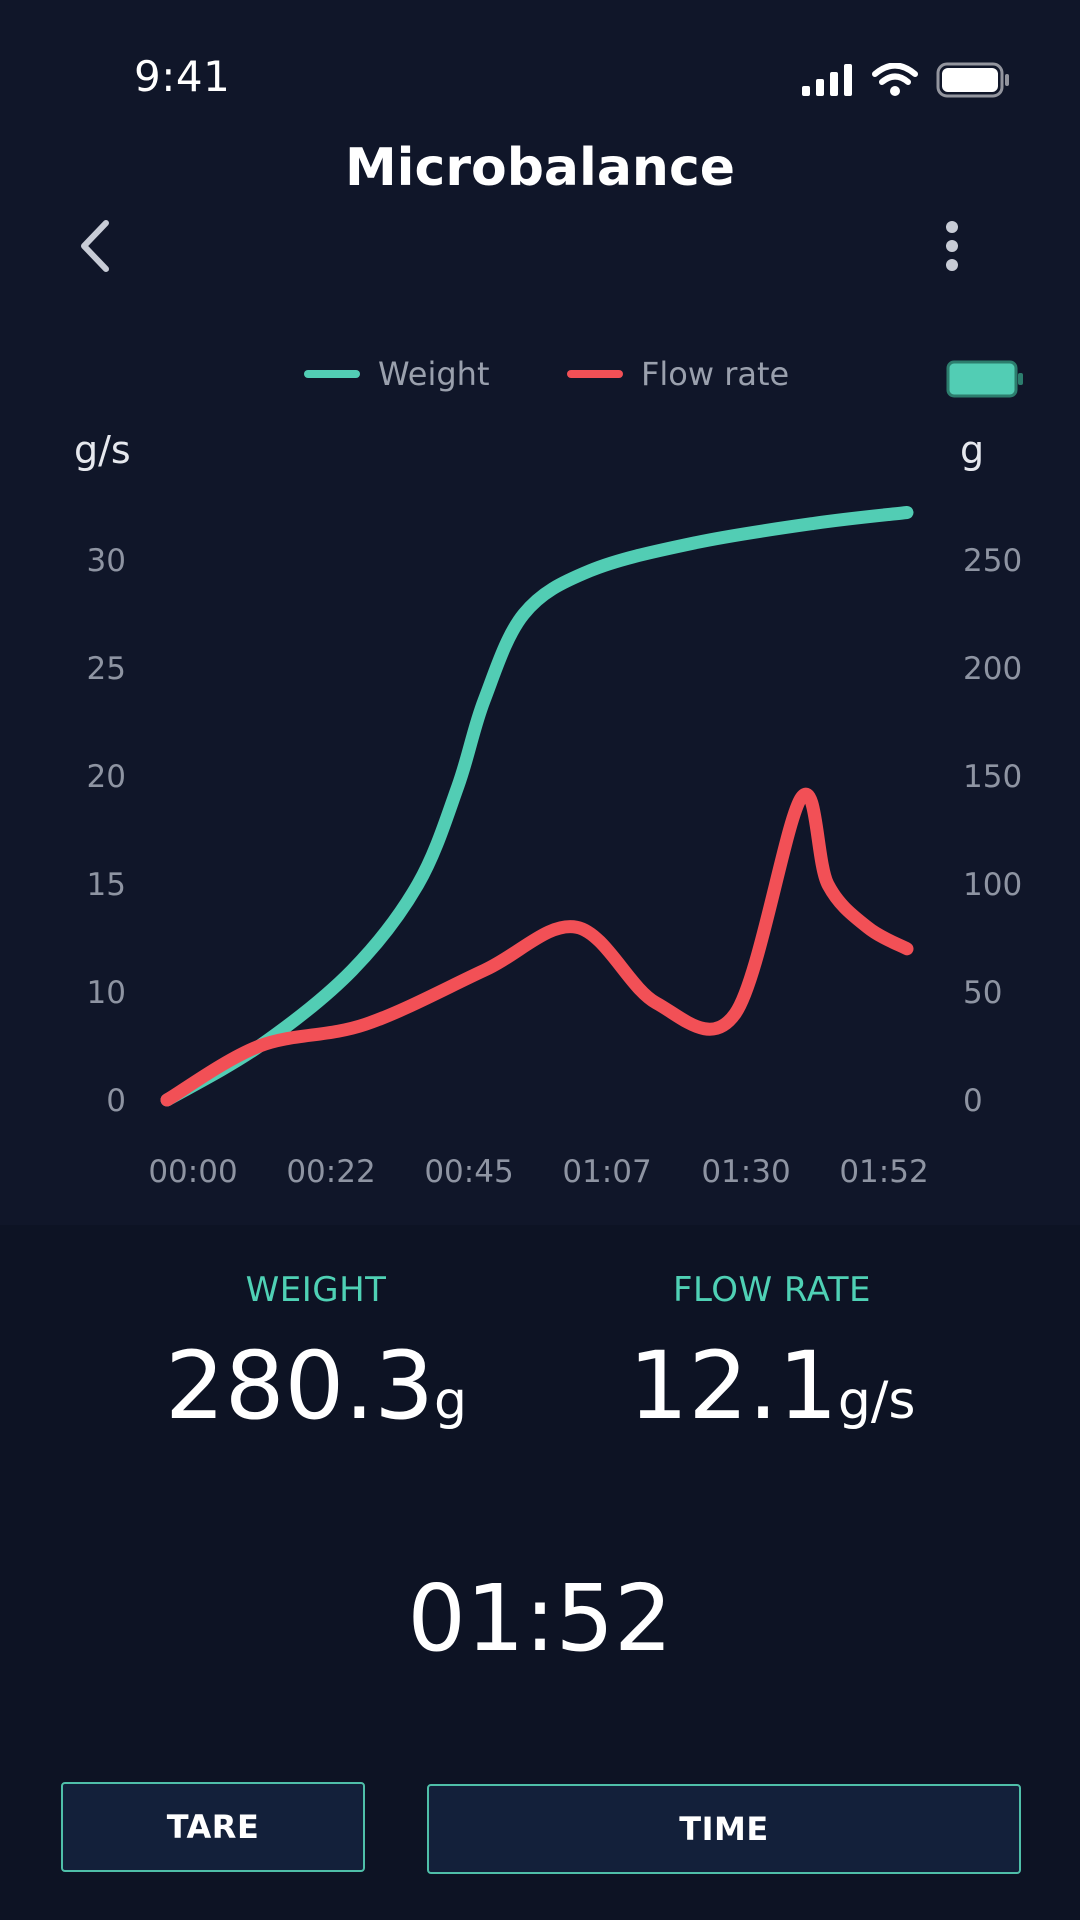 The width and height of the screenshot is (1080, 1920). Describe the element at coordinates (182, 76) in the screenshot. I see `status-time: 9:41` at that location.